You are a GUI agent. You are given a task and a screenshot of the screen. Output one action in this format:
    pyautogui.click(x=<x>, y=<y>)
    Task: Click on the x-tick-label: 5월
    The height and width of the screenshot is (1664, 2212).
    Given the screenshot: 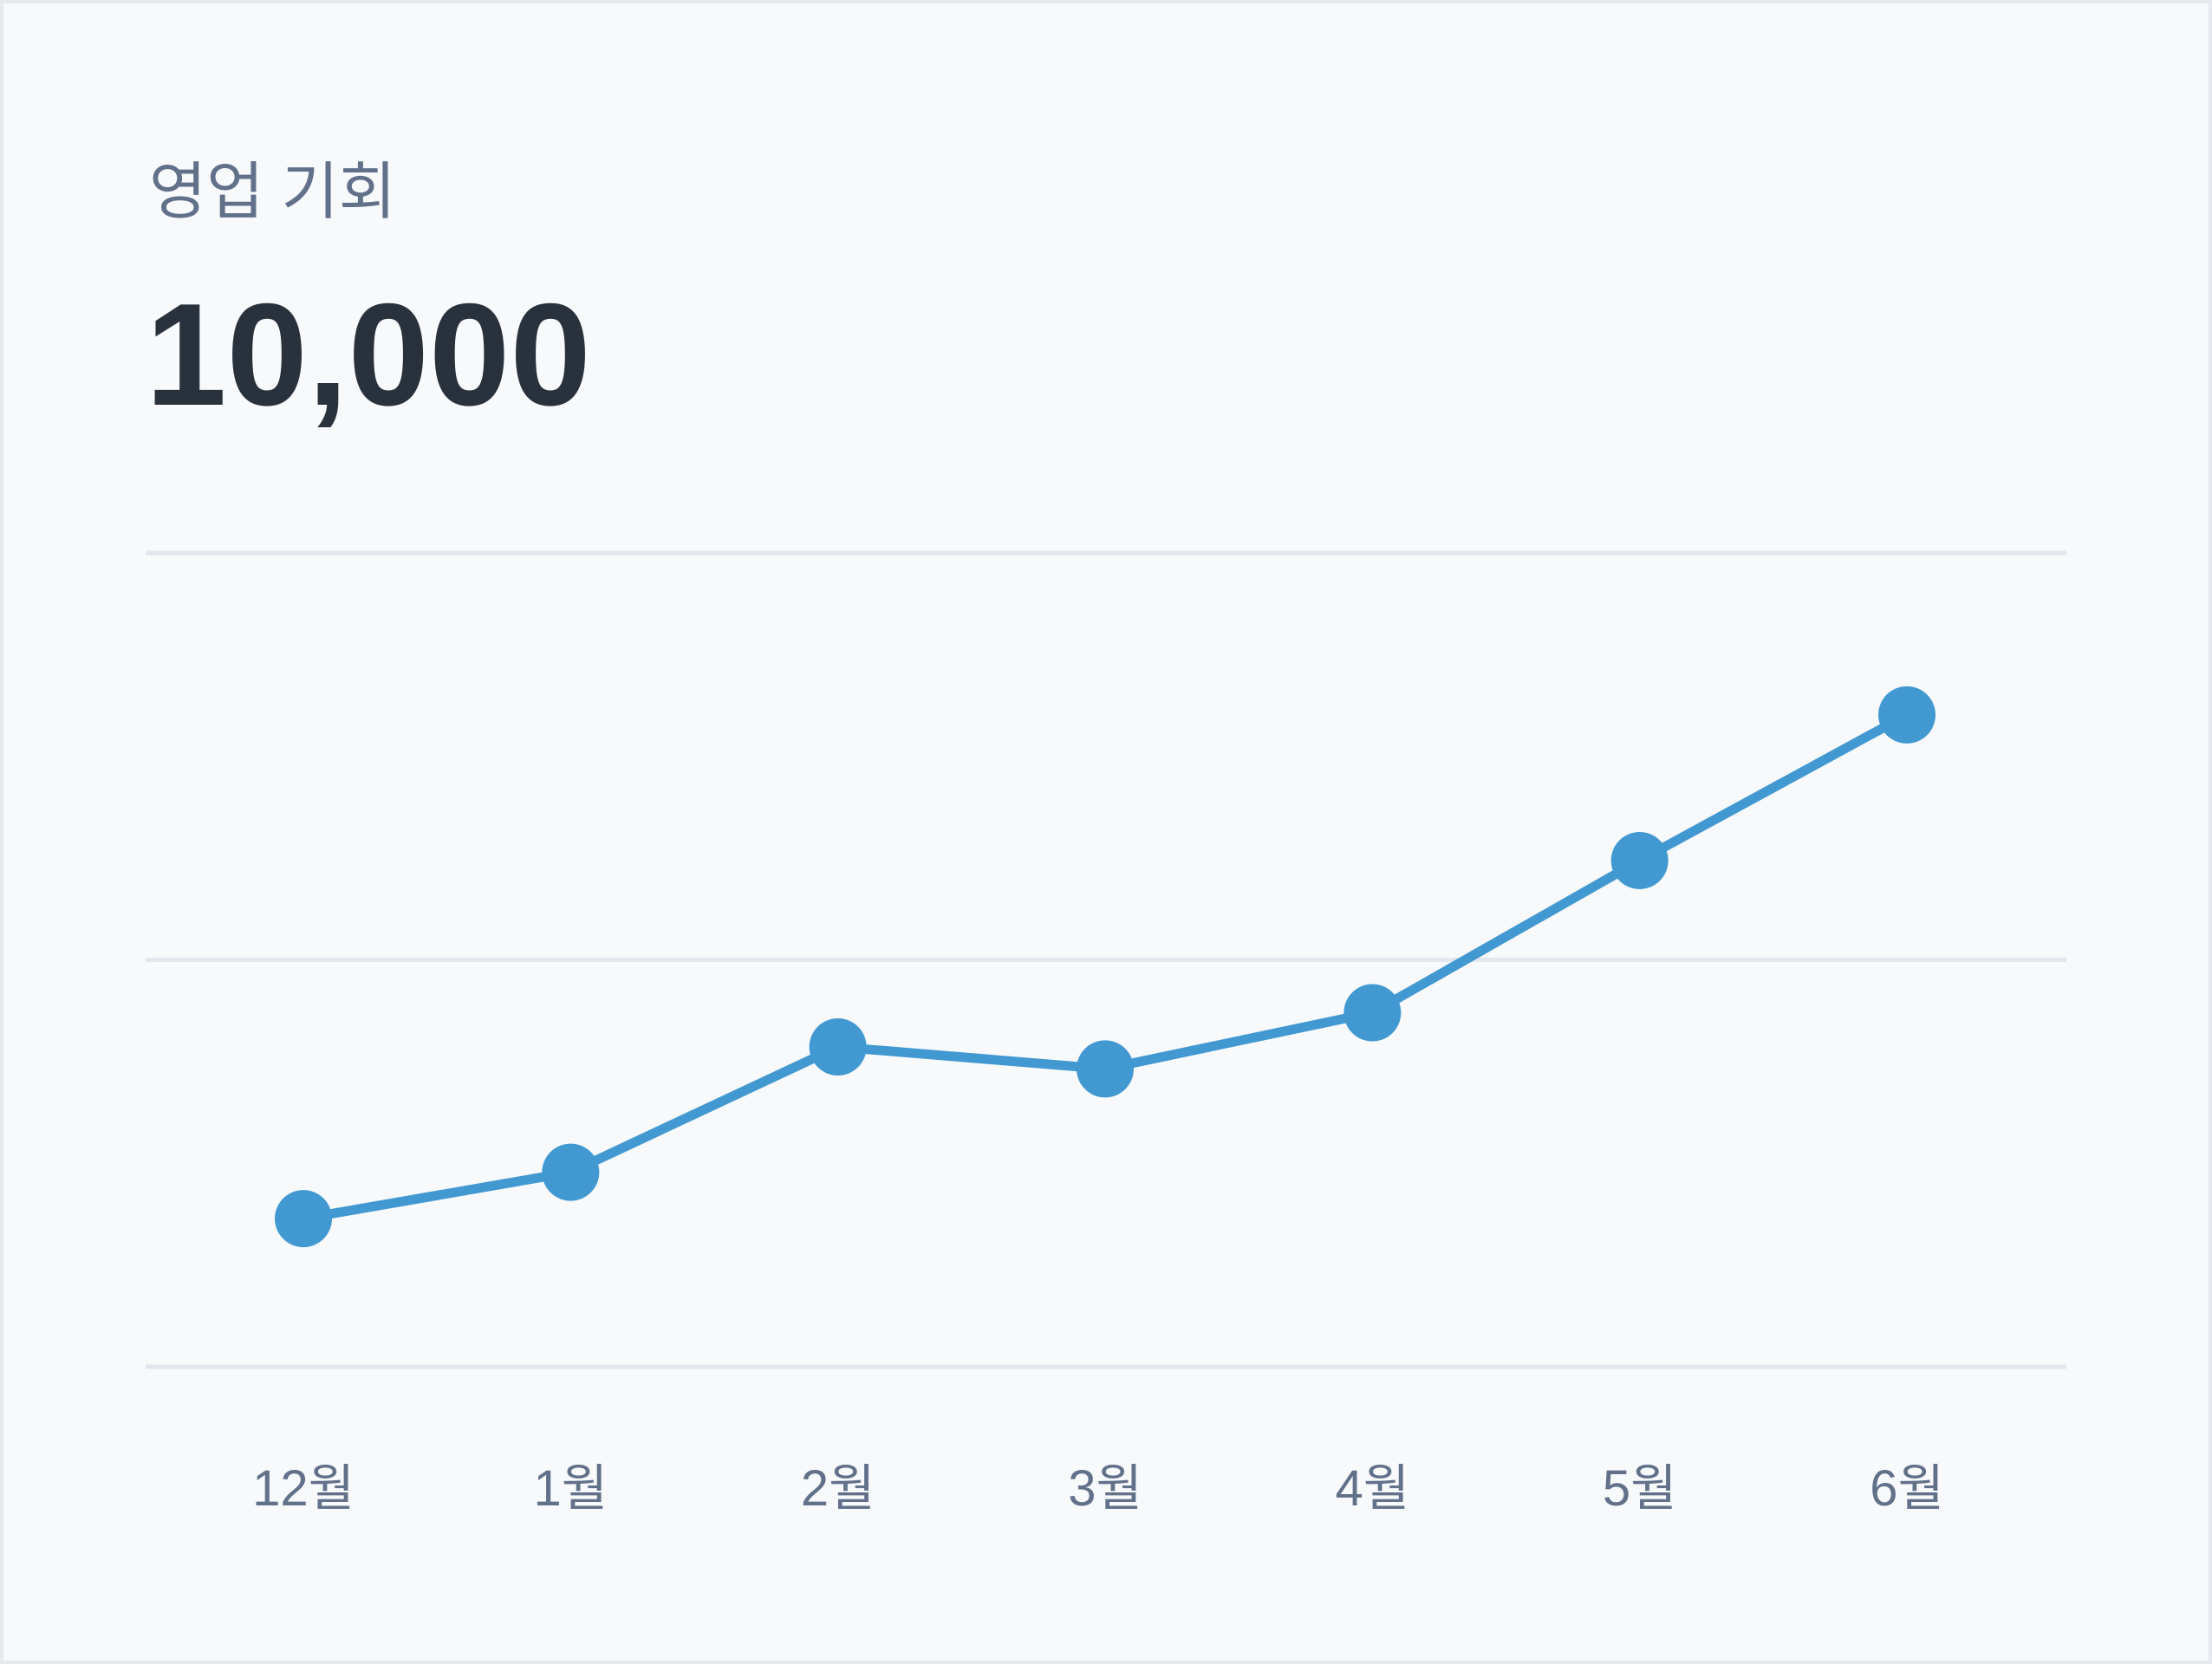 What is the action you would take?
    pyautogui.click(x=1640, y=1488)
    